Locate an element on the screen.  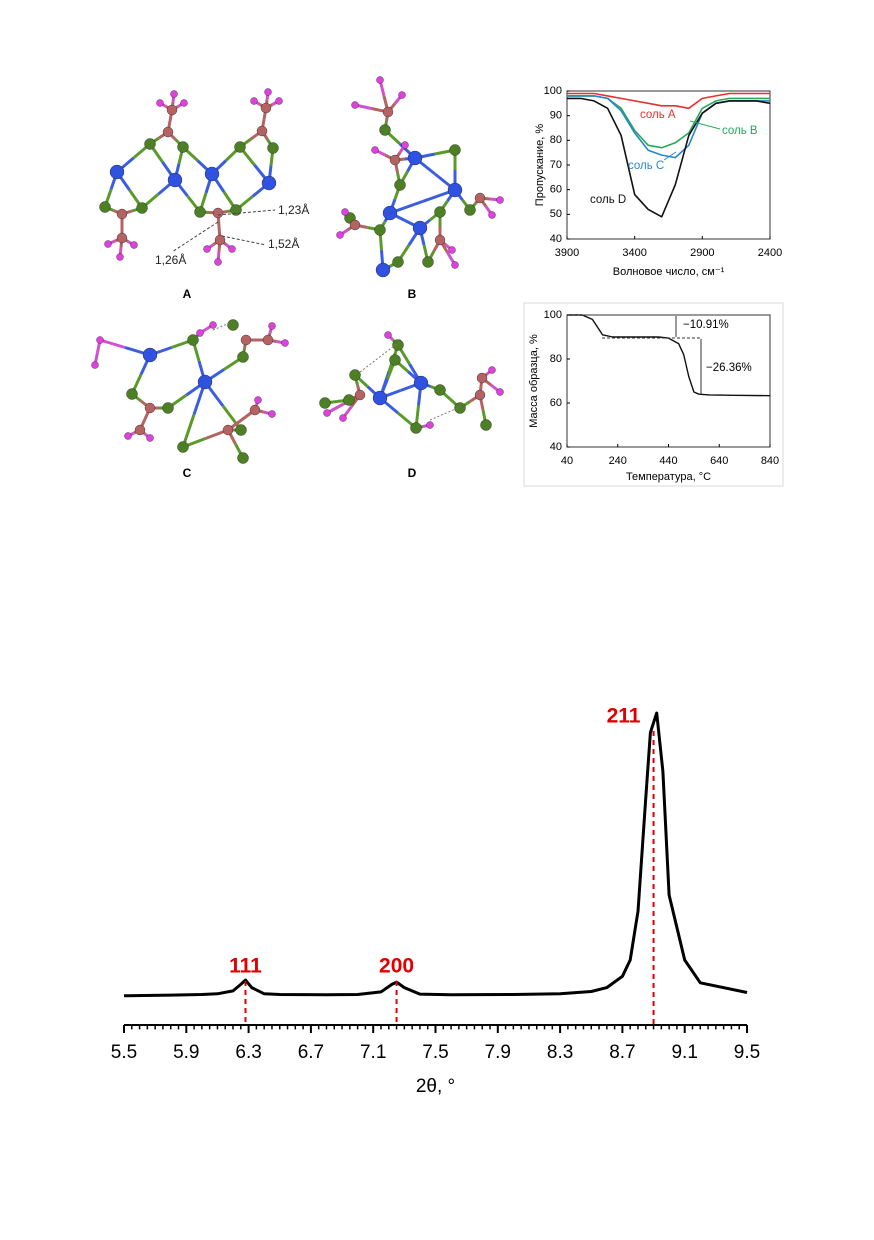
x-tick-label: 3400 is located at coordinates (634, 253).